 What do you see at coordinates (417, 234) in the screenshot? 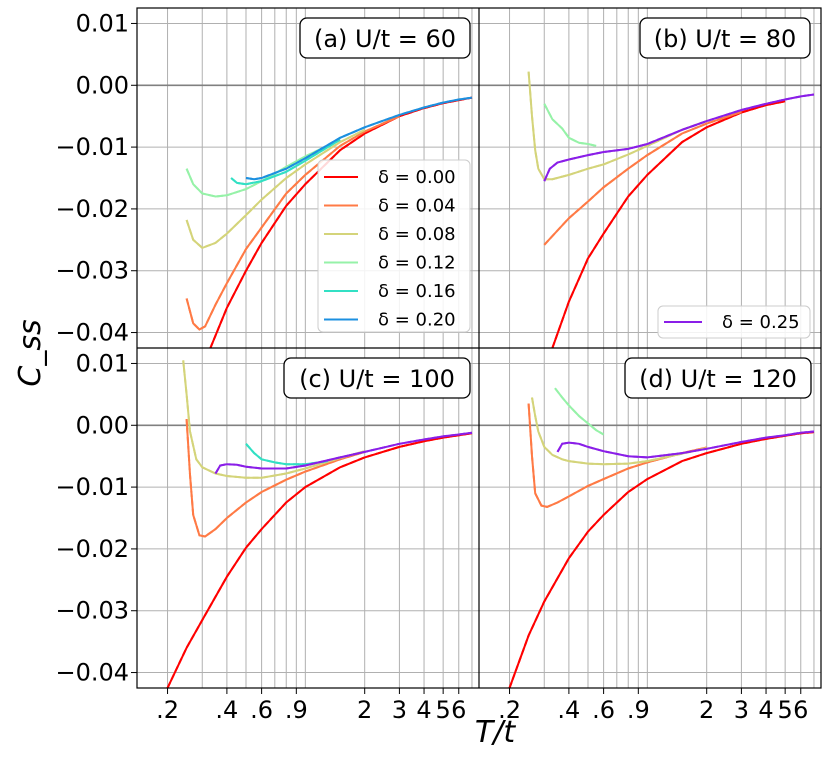
I see `legend-label: δ = 0.08` at bounding box center [417, 234].